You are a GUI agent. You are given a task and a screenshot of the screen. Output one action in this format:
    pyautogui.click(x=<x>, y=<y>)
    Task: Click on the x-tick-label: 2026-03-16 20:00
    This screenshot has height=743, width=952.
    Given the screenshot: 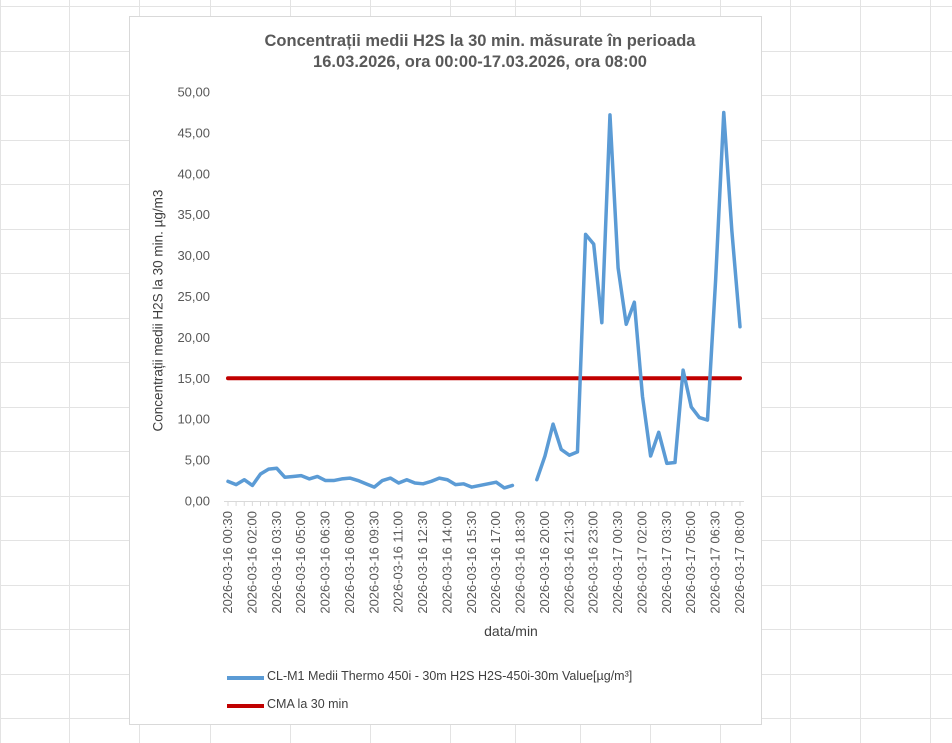 What is the action you would take?
    pyautogui.click(x=544, y=562)
    